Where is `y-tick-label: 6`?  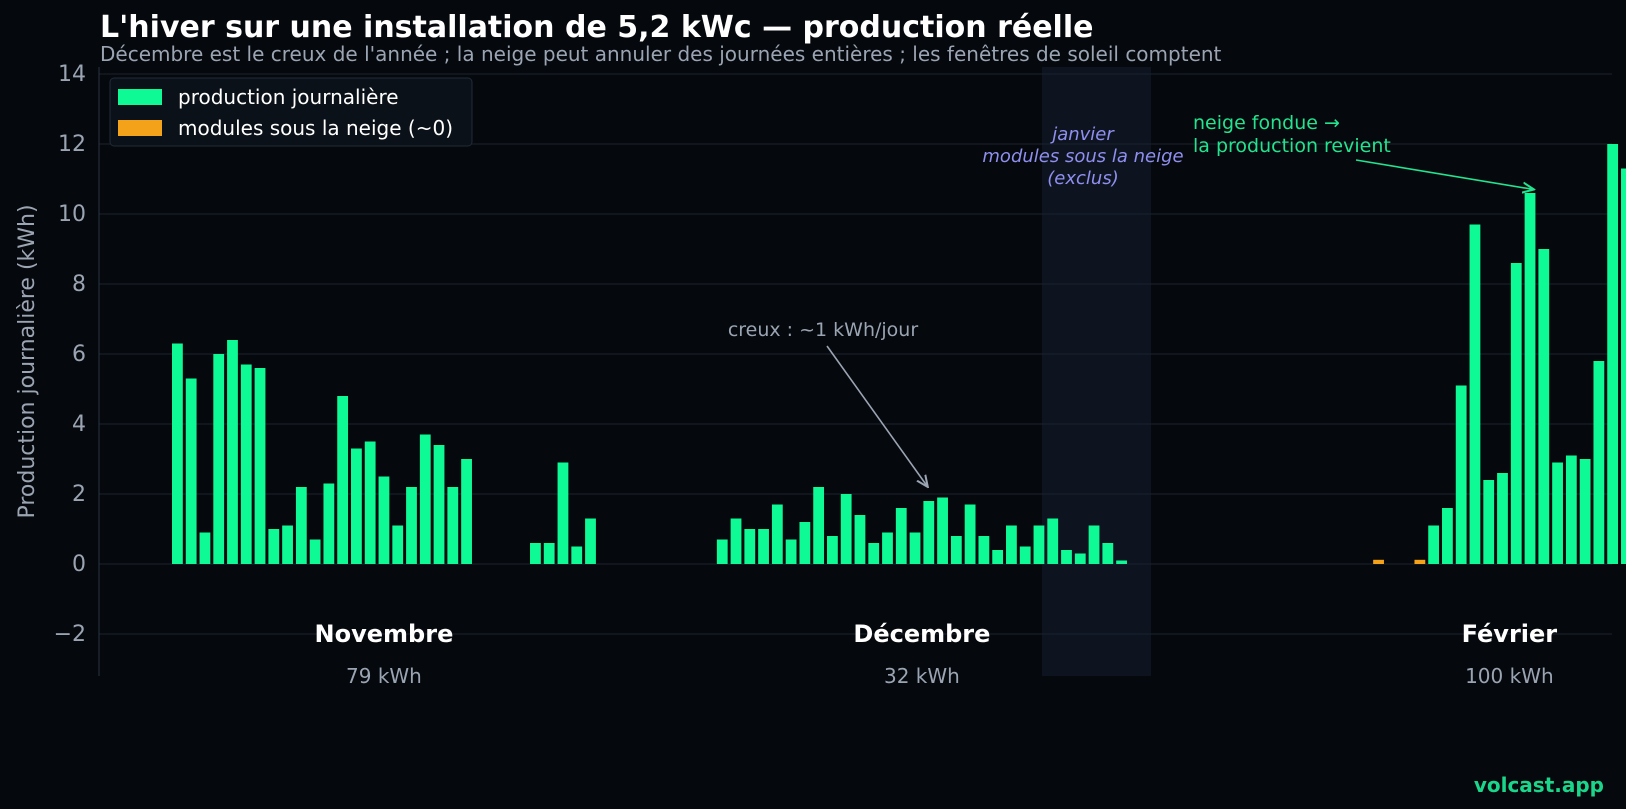
y-tick-label: 6 is located at coordinates (79, 354).